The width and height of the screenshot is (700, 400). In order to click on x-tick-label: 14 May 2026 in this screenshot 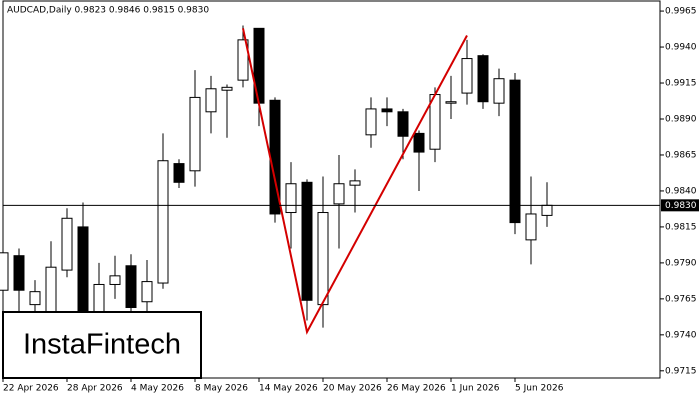, I will do `click(288, 389)`.